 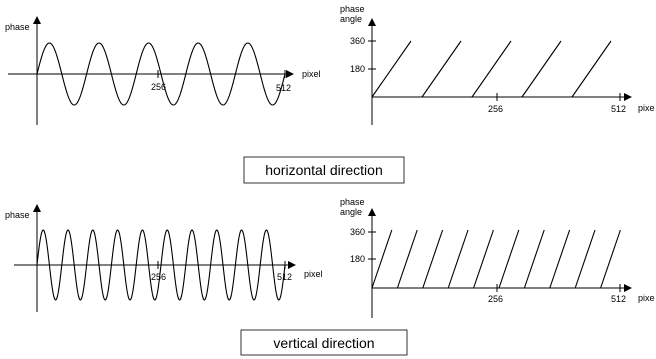 I want to click on bottom-wave-plot: phase pixel 256 512, so click(x=164, y=258).